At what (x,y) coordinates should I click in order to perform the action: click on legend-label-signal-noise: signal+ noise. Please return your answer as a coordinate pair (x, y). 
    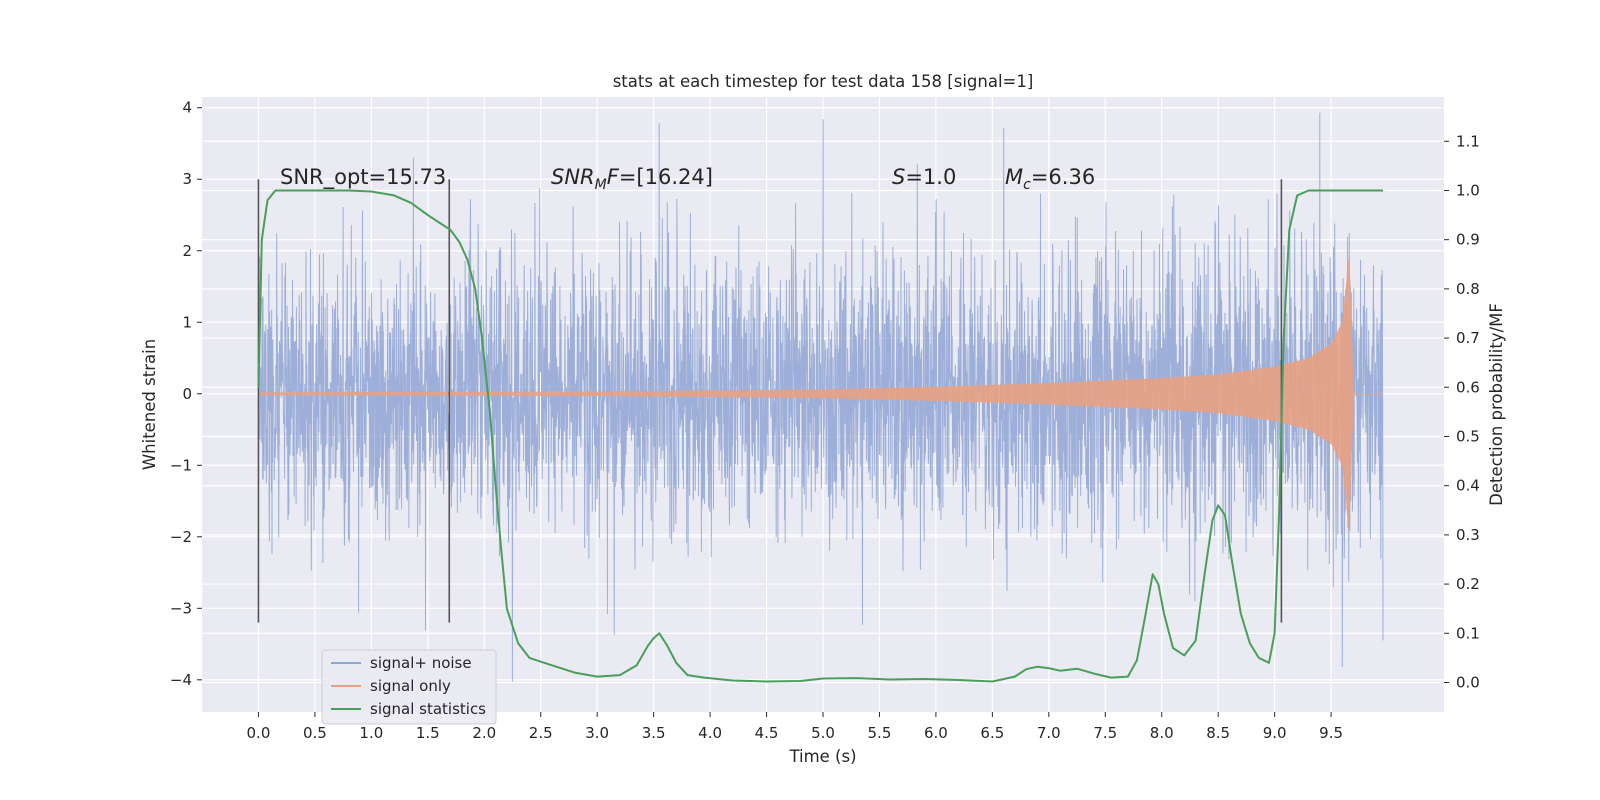
    Looking at the image, I should click on (421, 663).